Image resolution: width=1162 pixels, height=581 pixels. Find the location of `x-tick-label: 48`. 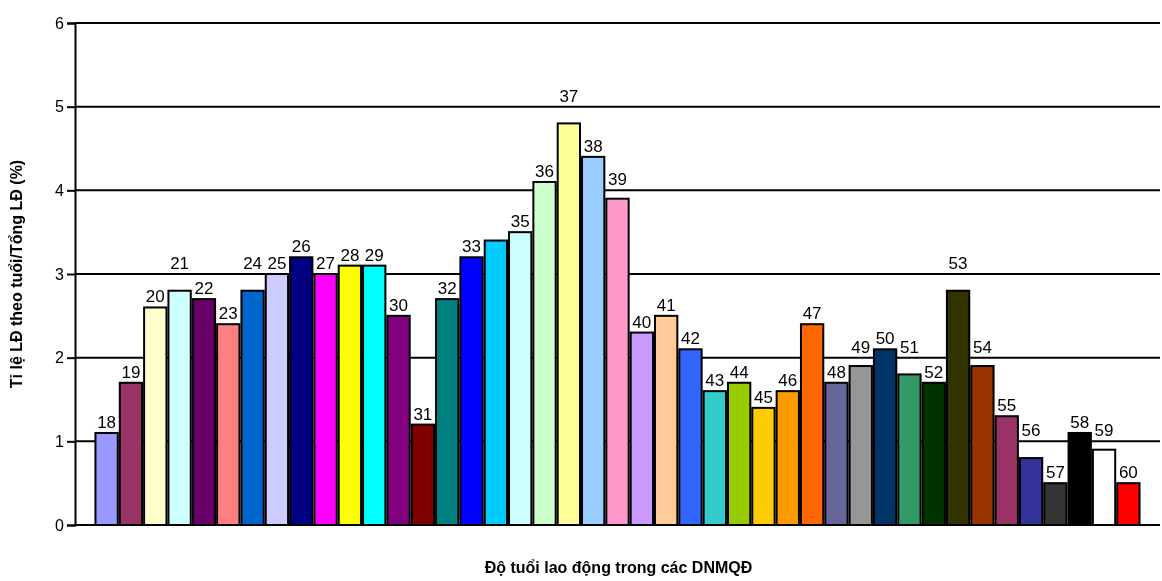

x-tick-label: 48 is located at coordinates (836, 372).